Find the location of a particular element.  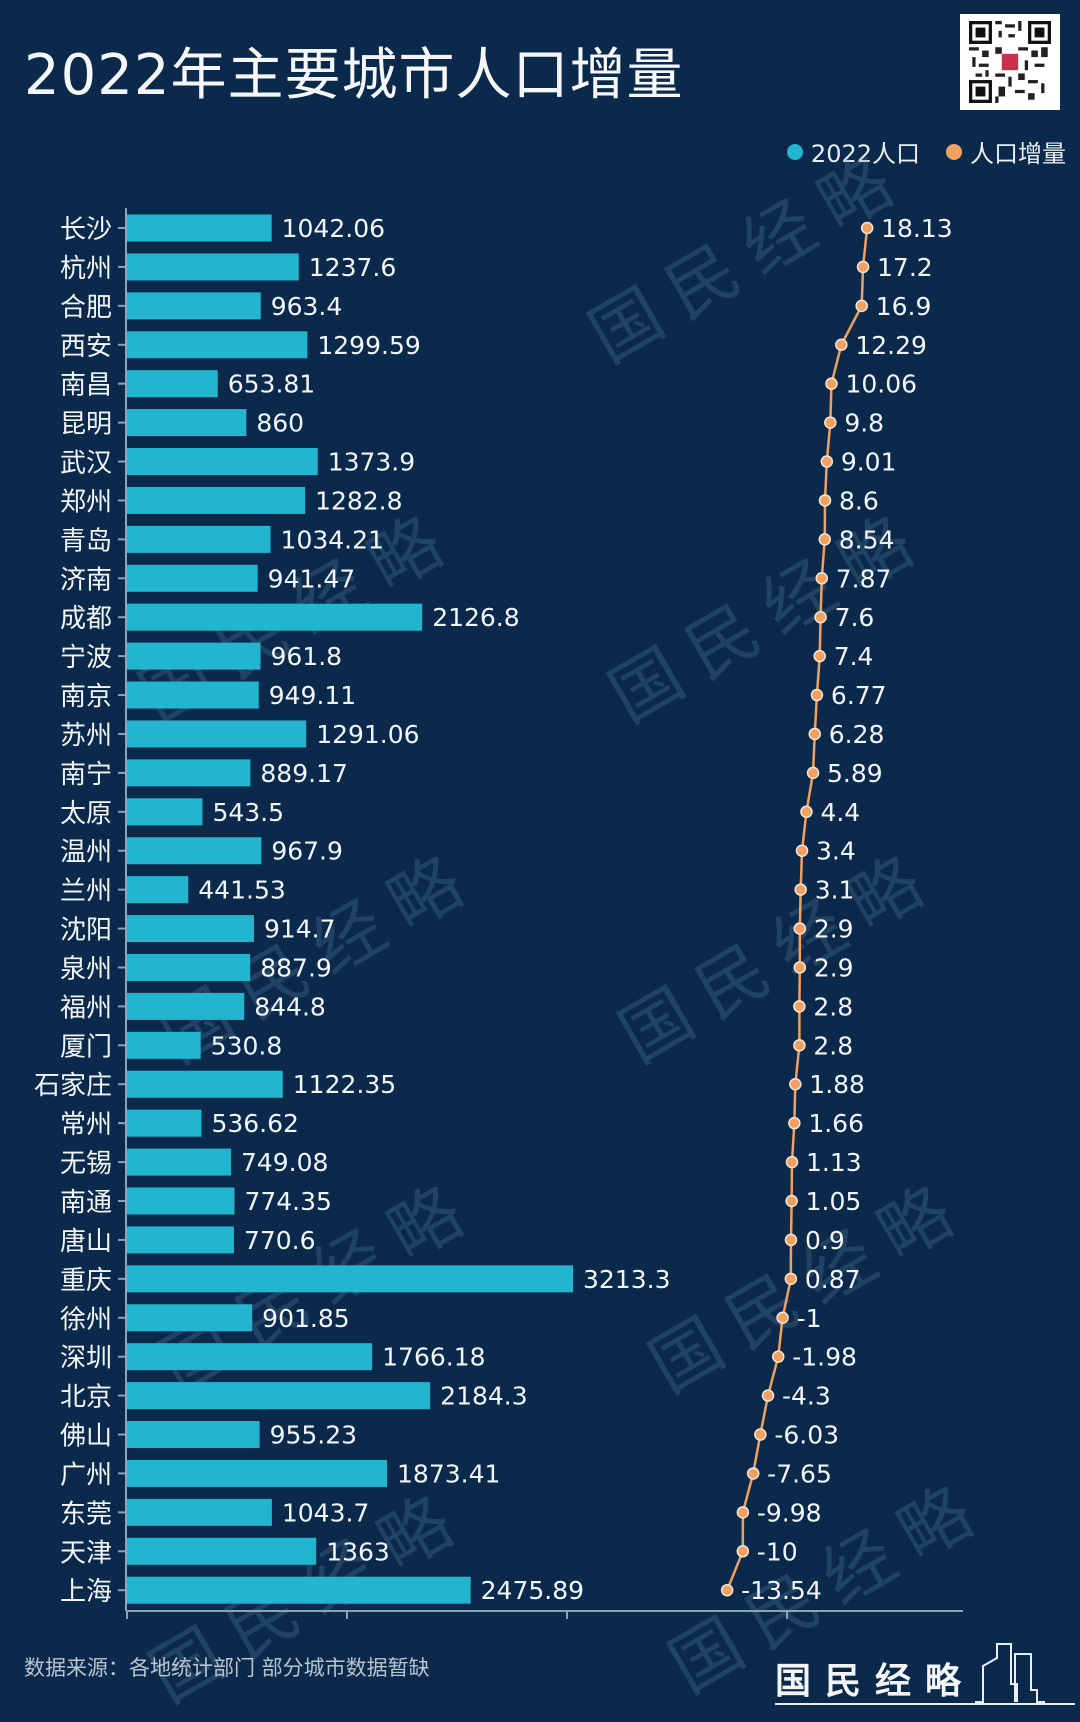

city-skyline-icon is located at coordinates (1010, 1673).